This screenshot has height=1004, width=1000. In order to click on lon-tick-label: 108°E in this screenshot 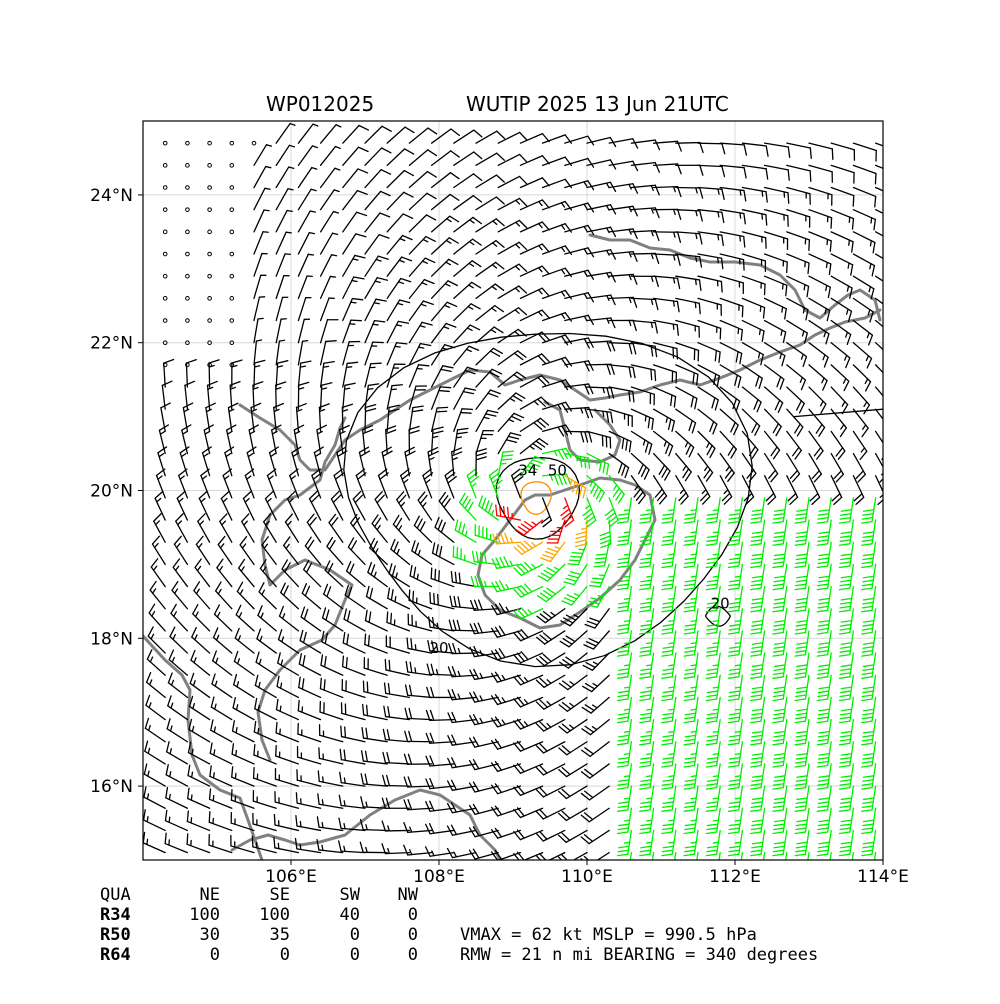, I will do `click(439, 877)`.